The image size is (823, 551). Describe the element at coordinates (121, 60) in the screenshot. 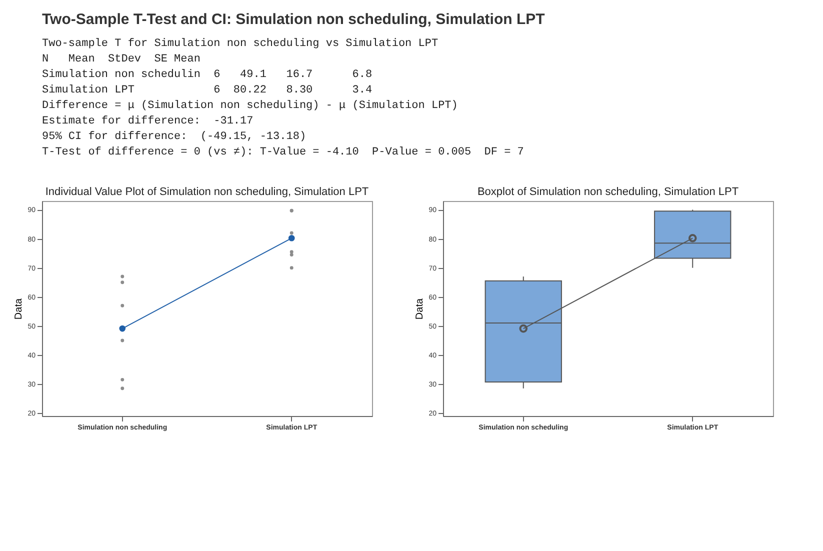

I see `text: N Mean StDev SE Mean` at that location.